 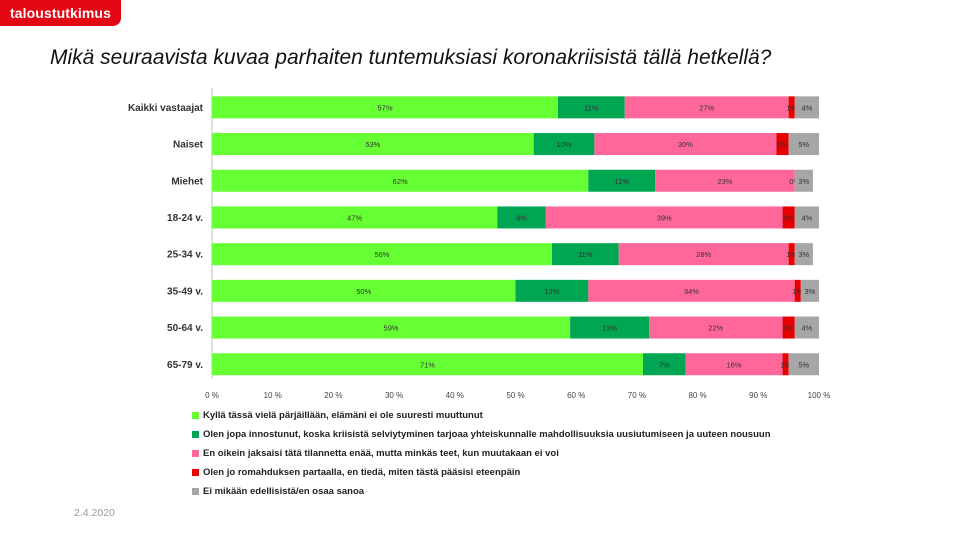 What do you see at coordinates (284, 492) in the screenshot?
I see `legend-label-4: Ei mikään edellisistä/en osaa sanoa` at bounding box center [284, 492].